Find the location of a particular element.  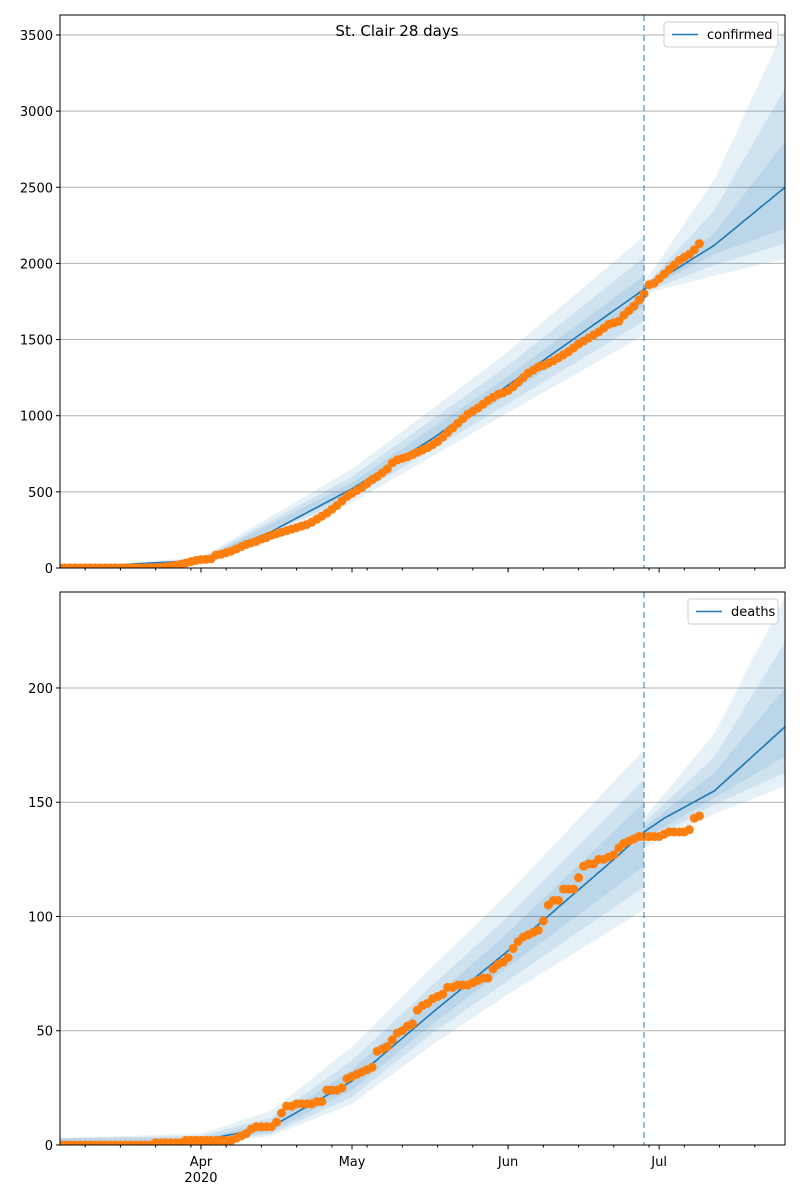

legend-label: confirmed is located at coordinates (740, 35).